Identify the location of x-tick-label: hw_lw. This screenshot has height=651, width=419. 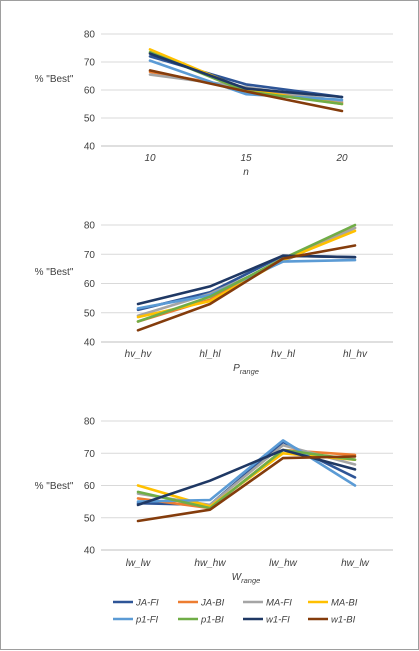
(355, 563).